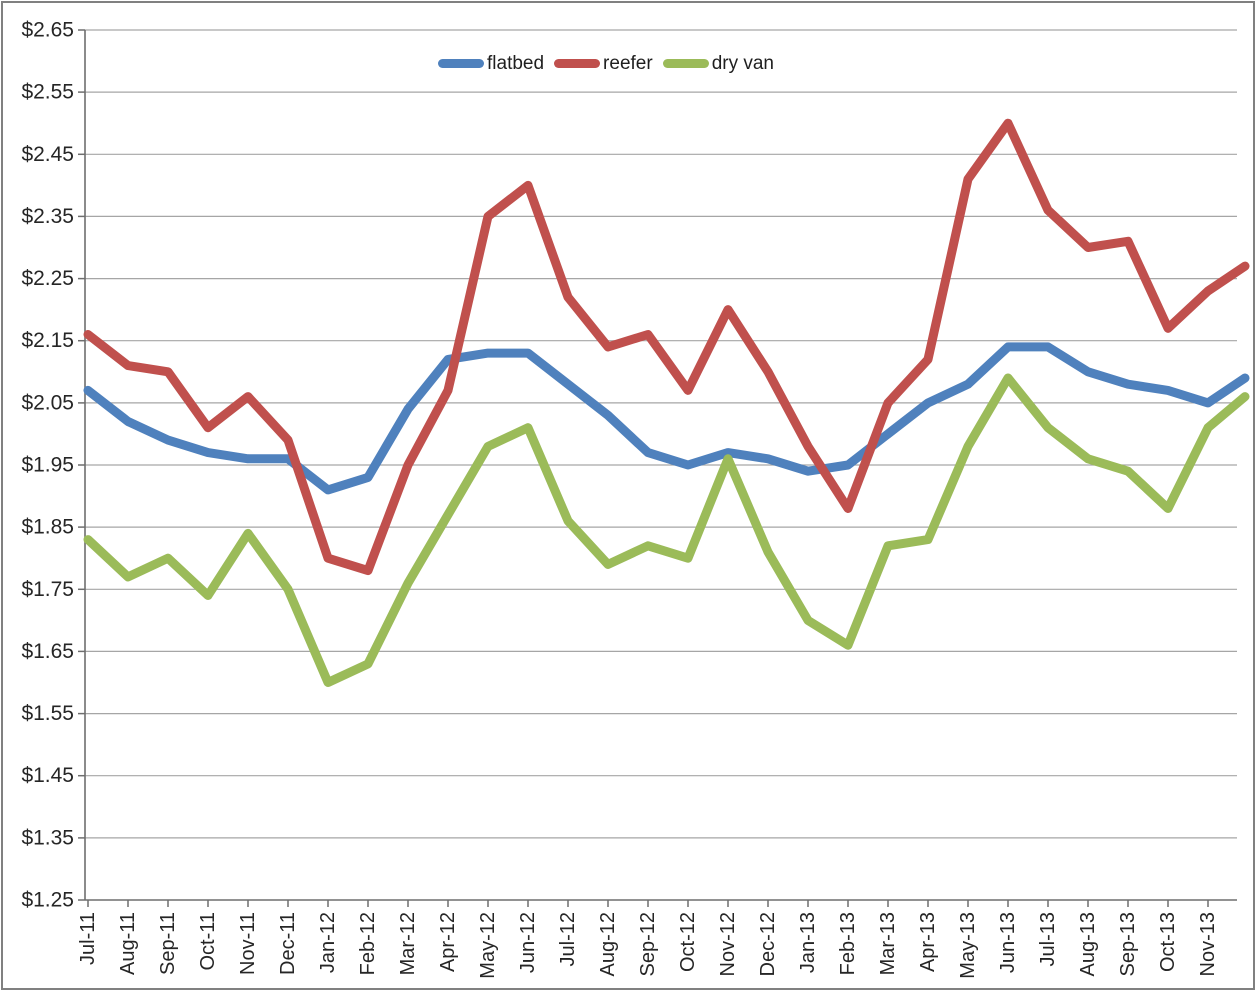 This screenshot has width=1257, height=993. Describe the element at coordinates (577, 63) in the screenshot. I see `reefer-line-swatch-icon` at that location.